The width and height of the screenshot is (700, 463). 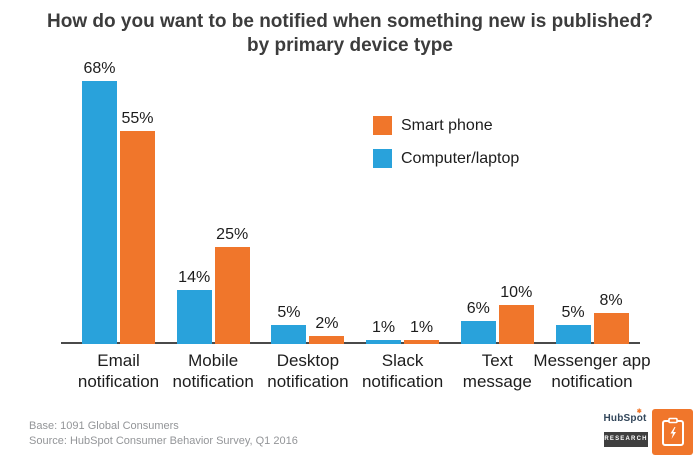 I want to click on research-badge: RESEARCH, so click(x=626, y=439).